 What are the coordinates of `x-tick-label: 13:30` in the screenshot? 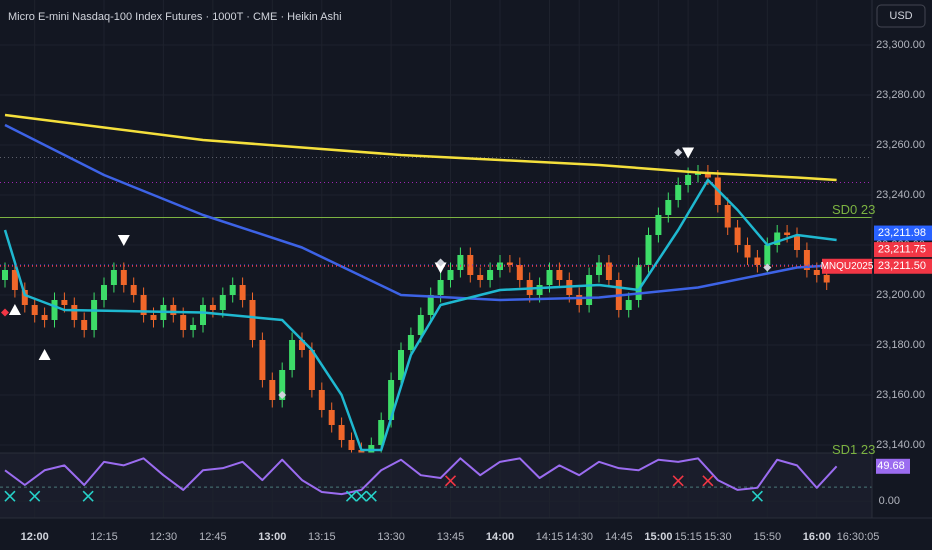 It's located at (391, 537).